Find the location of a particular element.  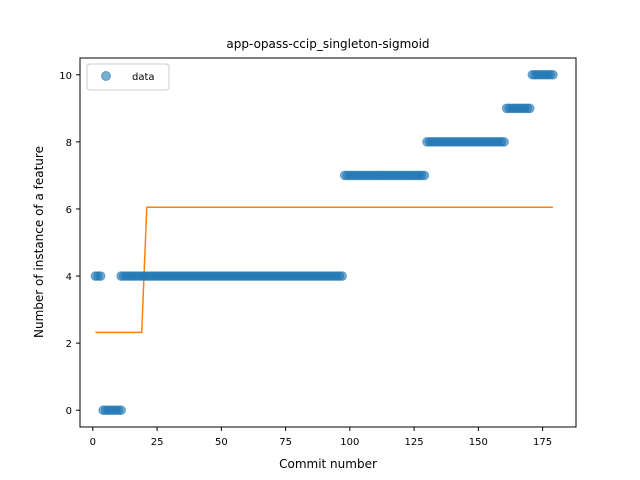

y-axis-title: Number of instance of a feature is located at coordinates (39, 242).